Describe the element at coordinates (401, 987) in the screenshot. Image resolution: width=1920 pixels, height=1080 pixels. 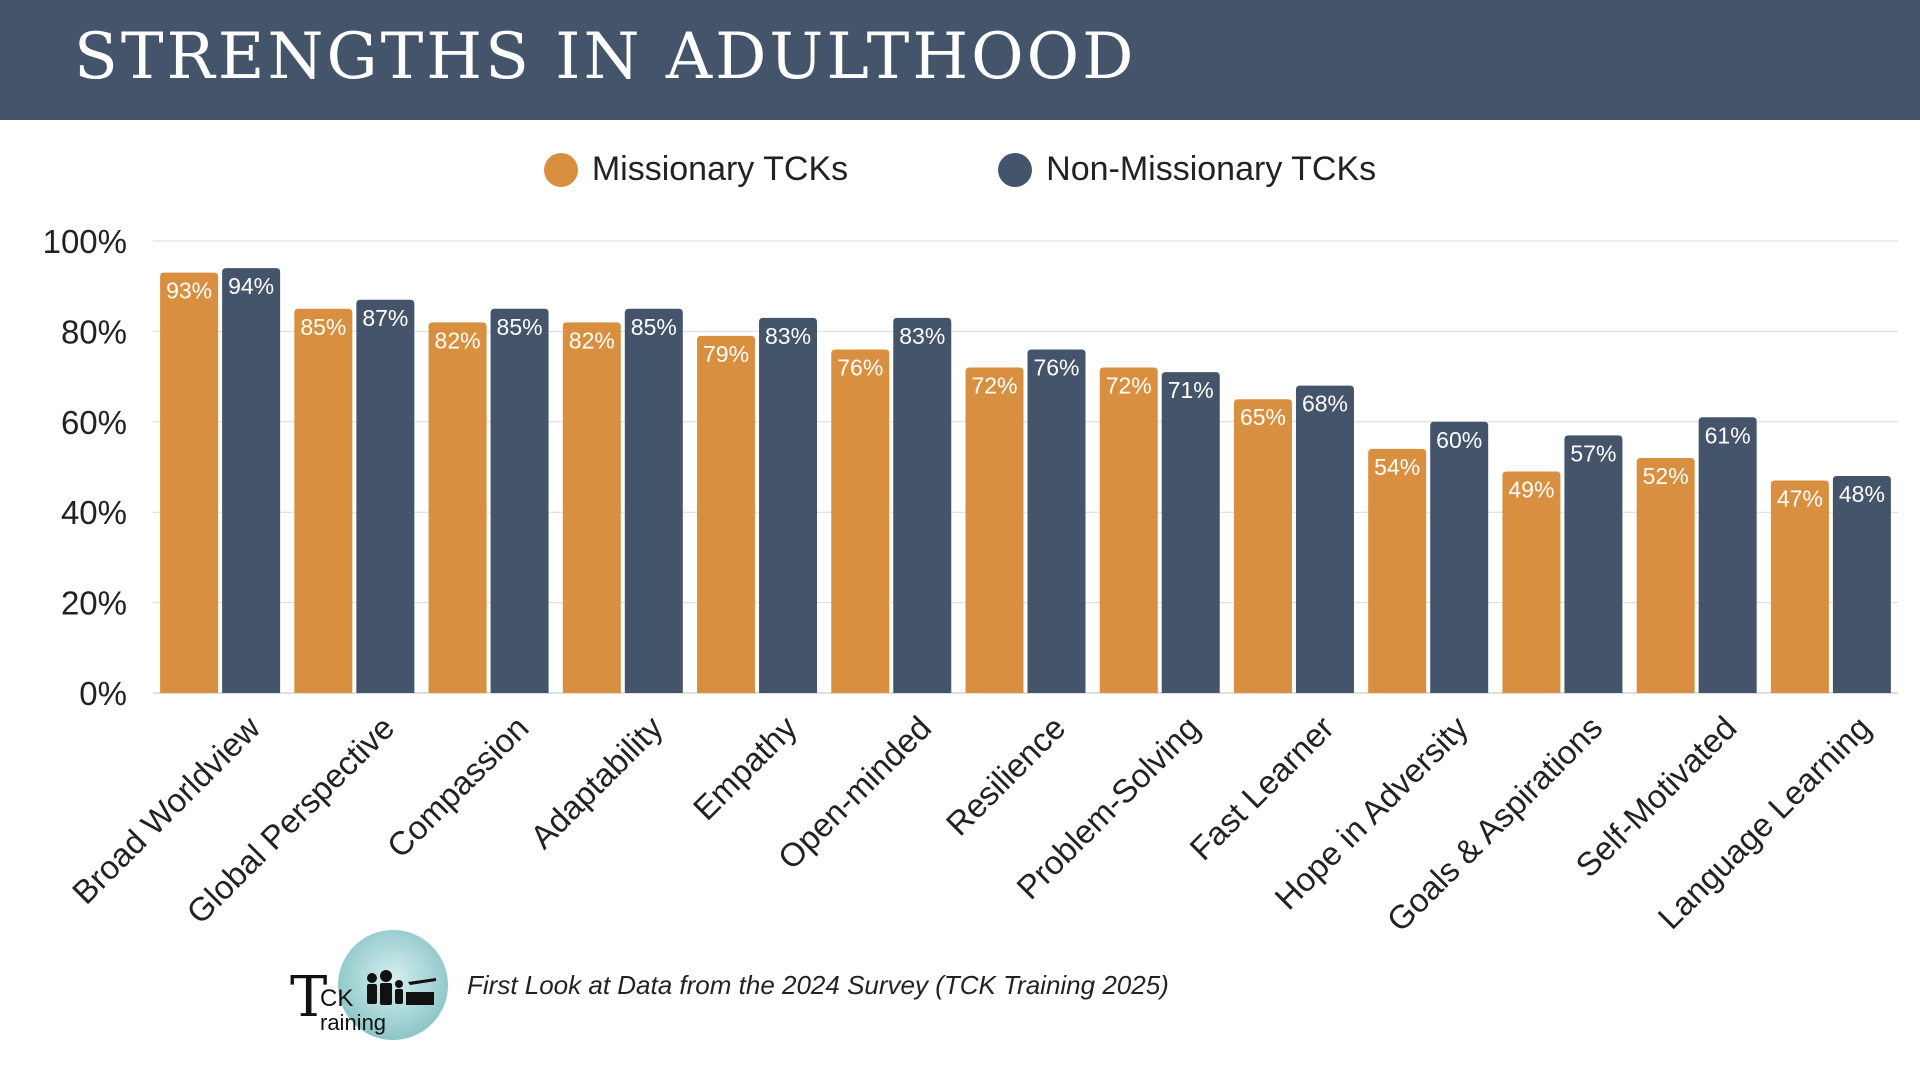
I see `family-silhouette-icon` at that location.